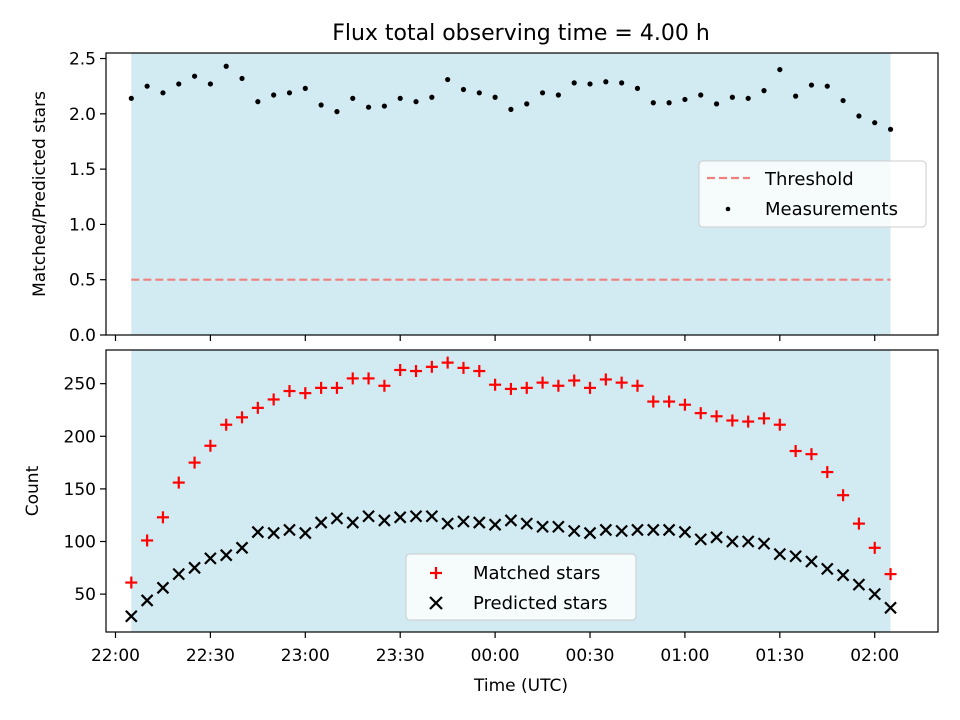 The image size is (960, 720). I want to click on count-x-tick-label: 22:30, so click(210, 656).